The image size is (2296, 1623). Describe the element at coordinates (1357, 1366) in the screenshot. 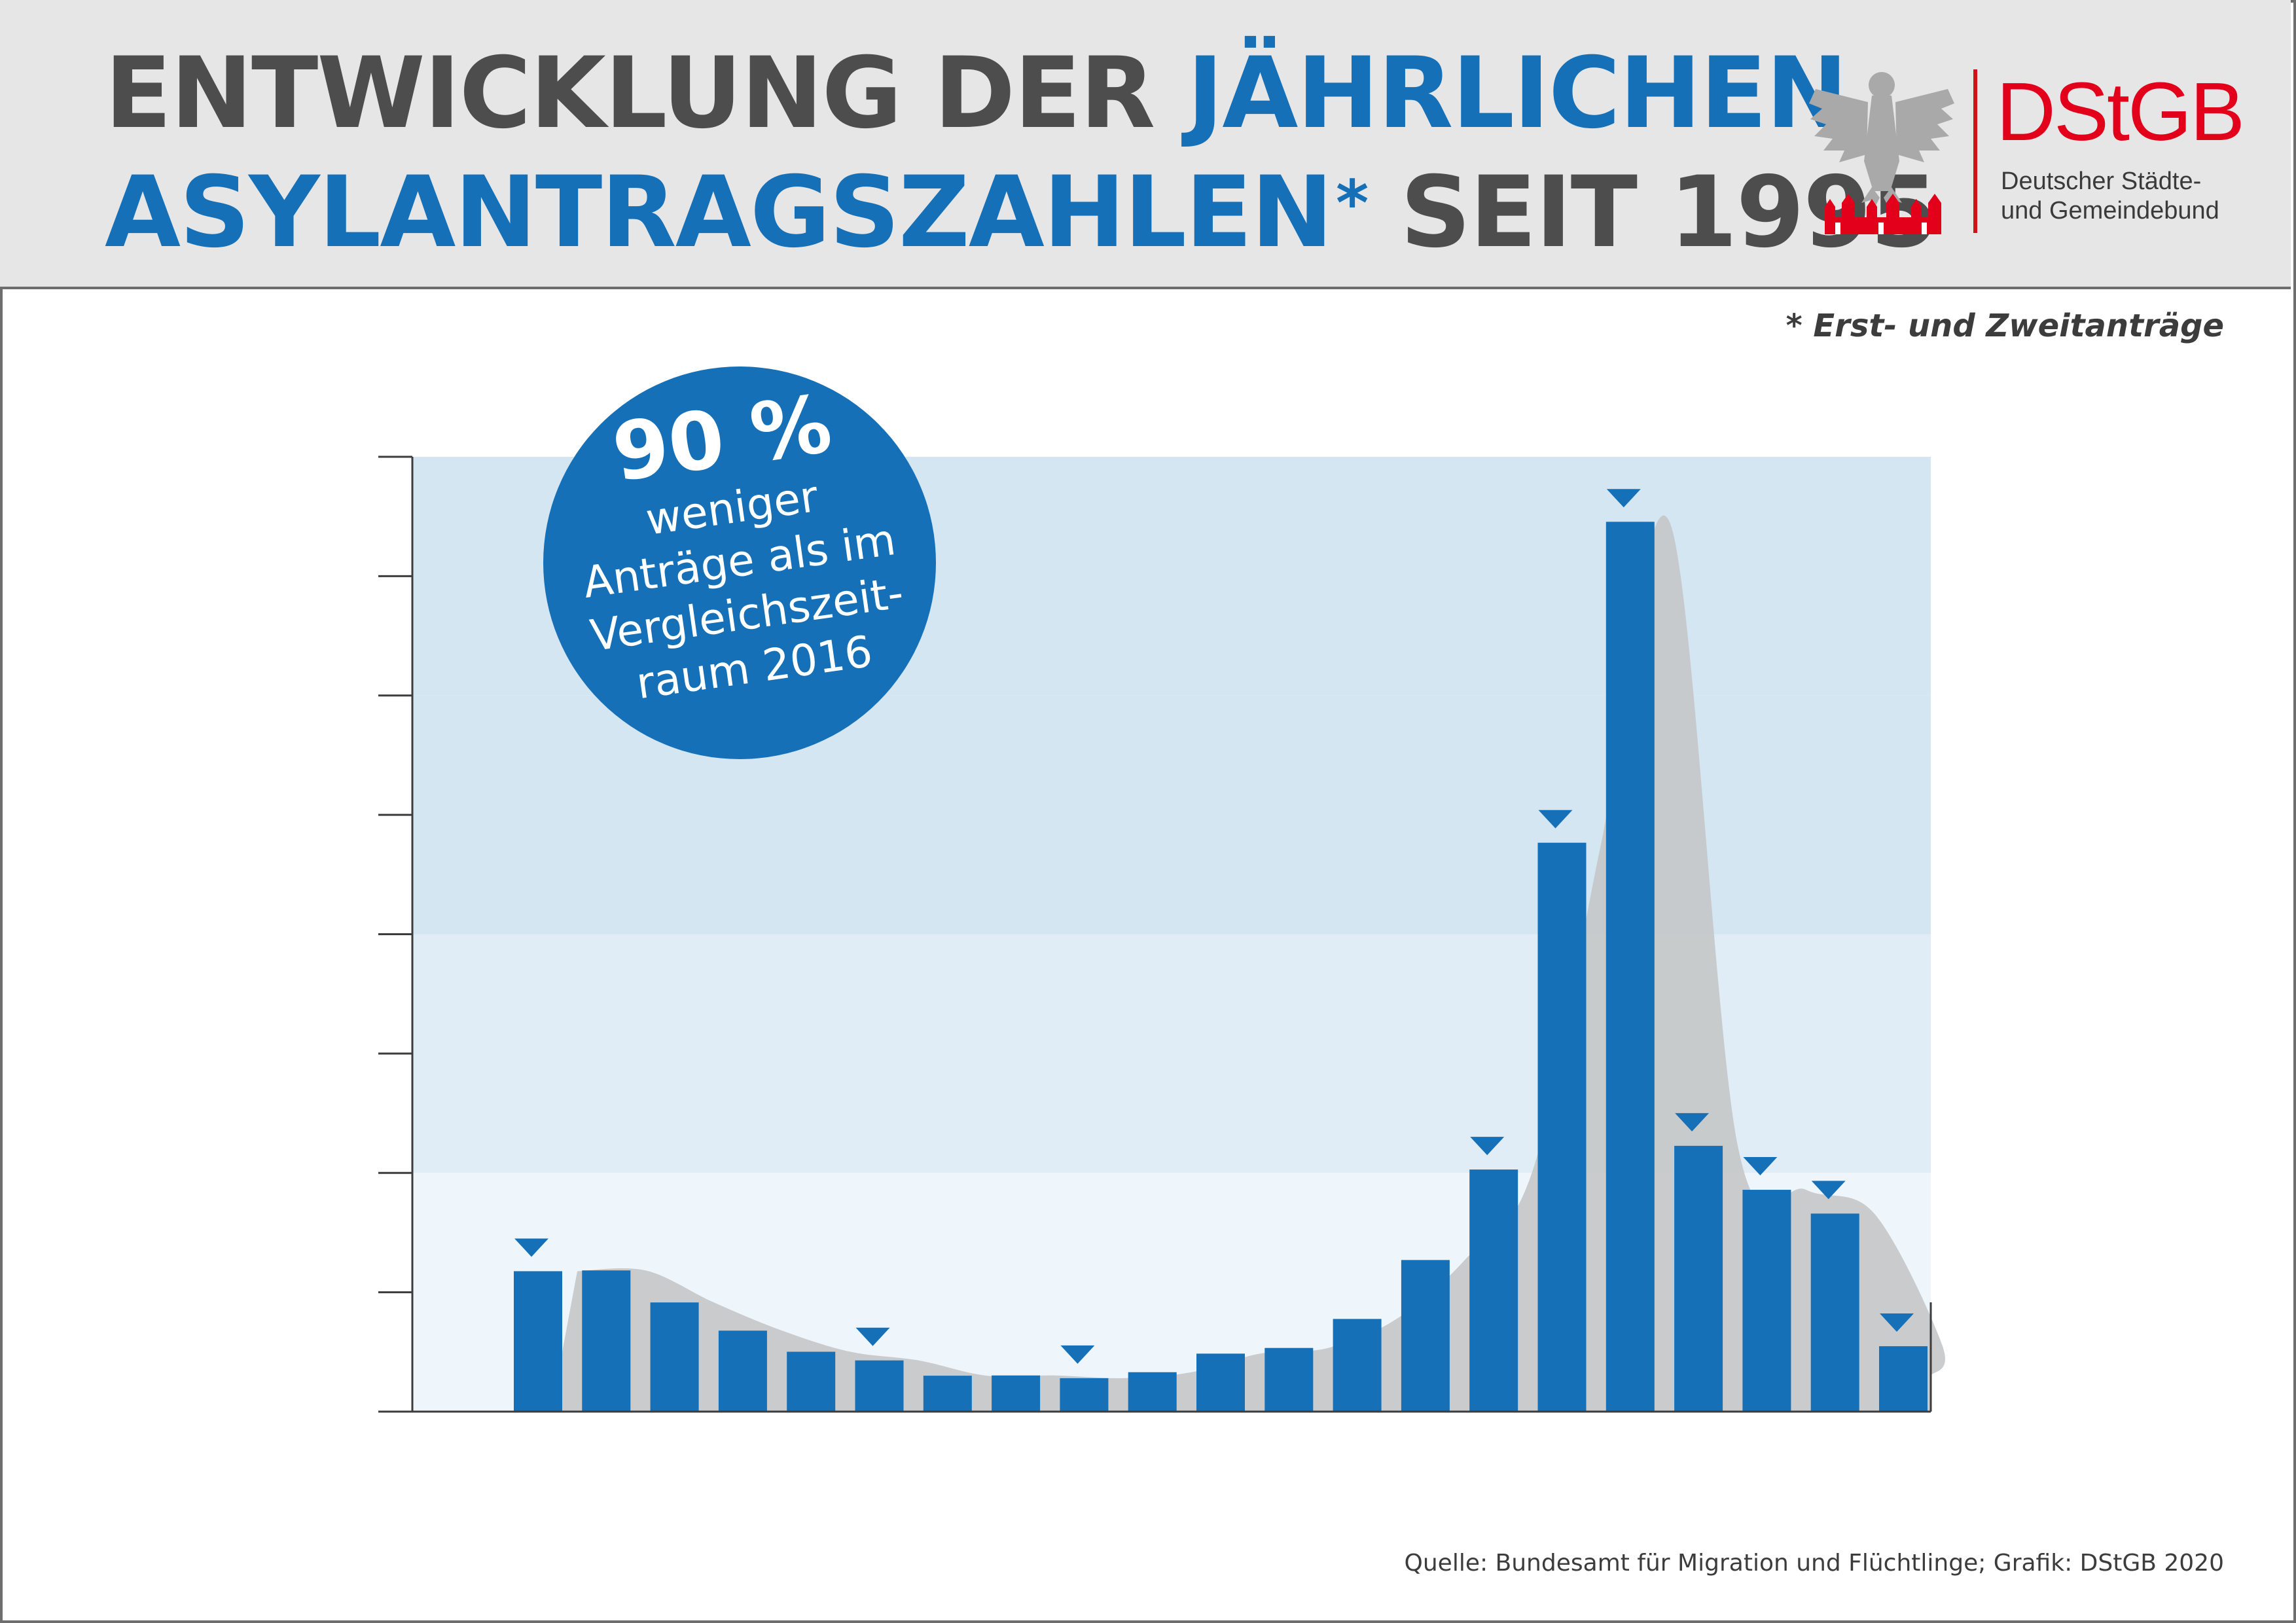

I see `bar-2012` at that location.